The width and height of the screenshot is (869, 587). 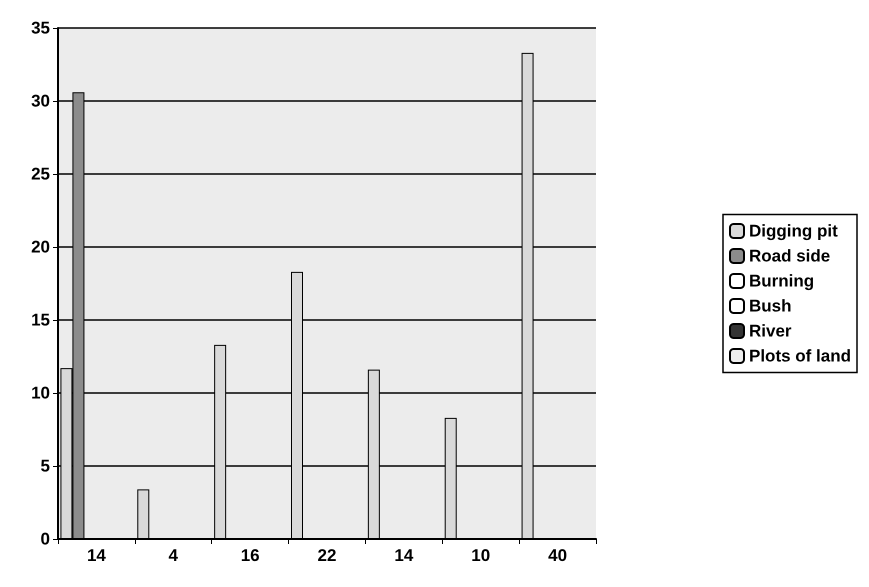 What do you see at coordinates (45, 466) in the screenshot?
I see `y-tick-label: 5` at bounding box center [45, 466].